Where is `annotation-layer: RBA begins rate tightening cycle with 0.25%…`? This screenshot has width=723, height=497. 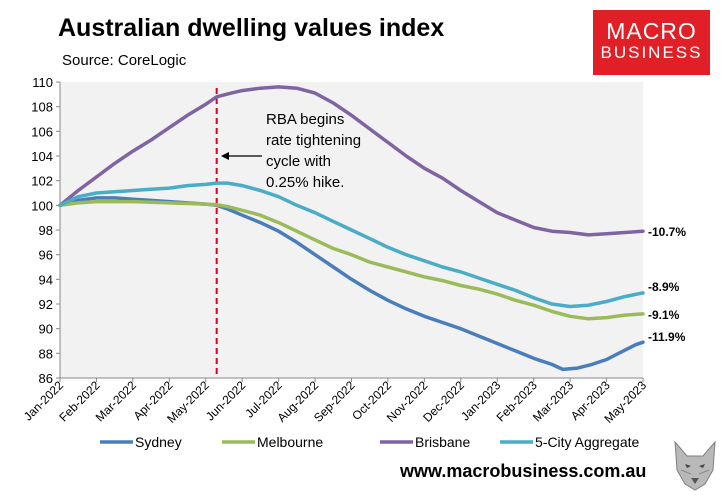 annotation-layer: RBA begins rate tightening cycle with 0.25%… is located at coordinates (291, 151).